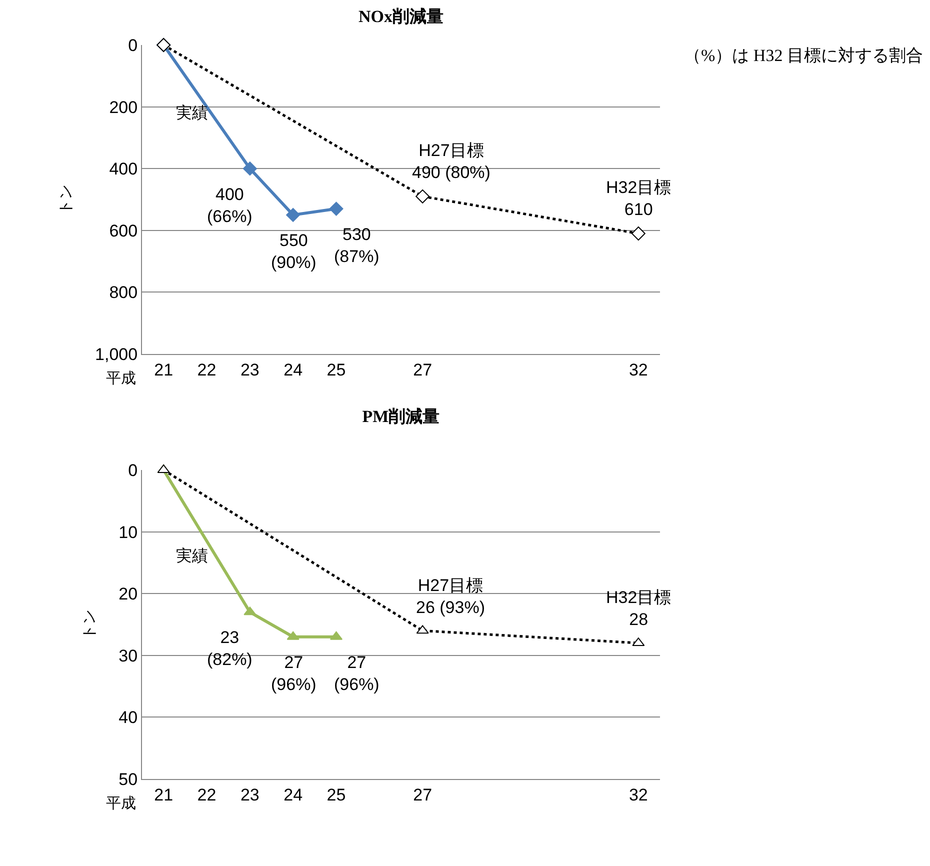  I want to click on data-label: 23 (82%), so click(229, 649).